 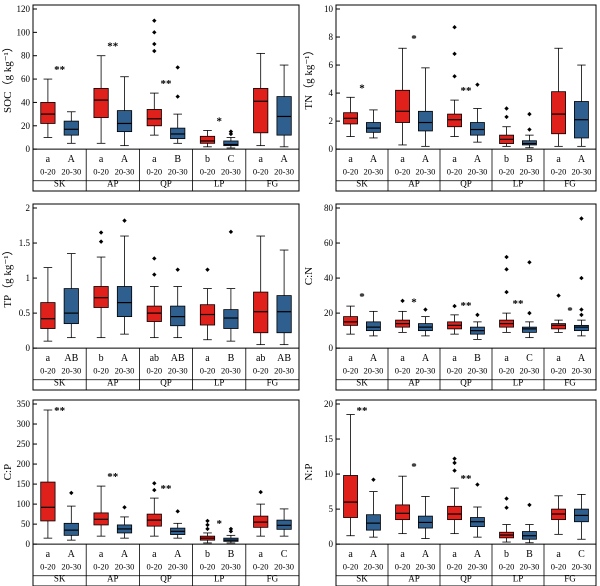 I want to click on y-axis-label: C:P, so click(x=8, y=472).